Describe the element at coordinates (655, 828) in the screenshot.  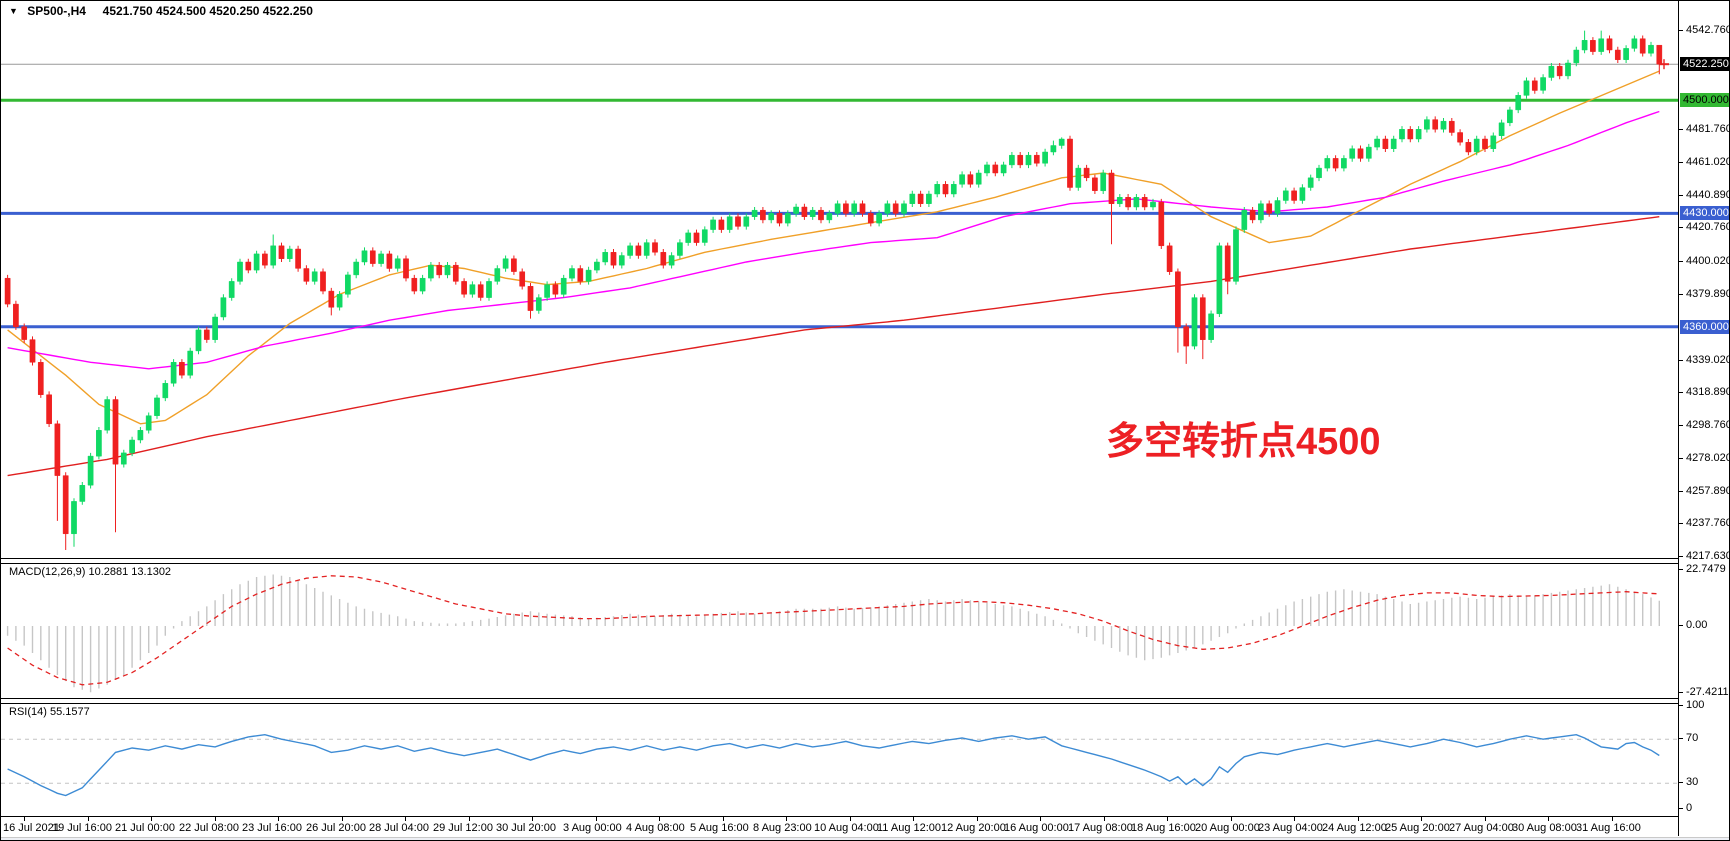
I see `time-tick-label: 4 Aug 08:00` at that location.